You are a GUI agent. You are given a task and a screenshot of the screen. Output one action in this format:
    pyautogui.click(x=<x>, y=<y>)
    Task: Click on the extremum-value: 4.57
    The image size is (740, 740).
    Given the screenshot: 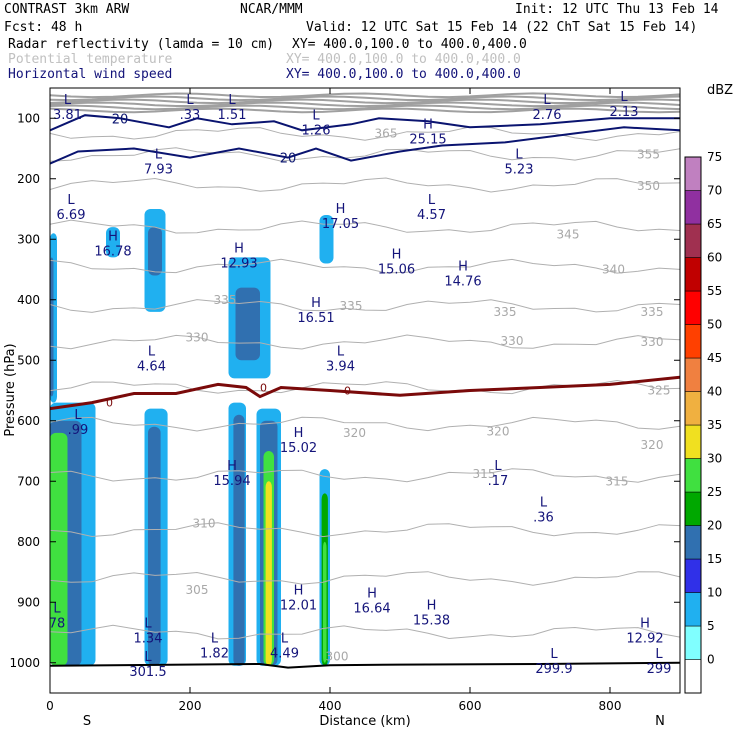 What is the action you would take?
    pyautogui.click(x=431, y=215)
    